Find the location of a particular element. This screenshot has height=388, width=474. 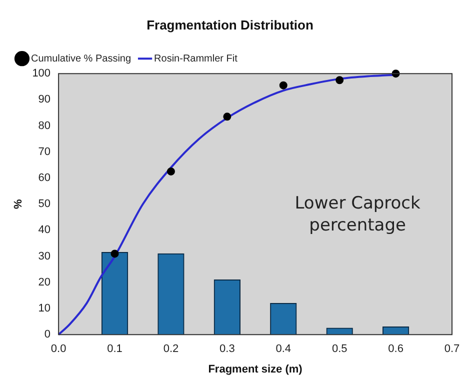

y-tick-label: 30 is located at coordinates (44, 256).